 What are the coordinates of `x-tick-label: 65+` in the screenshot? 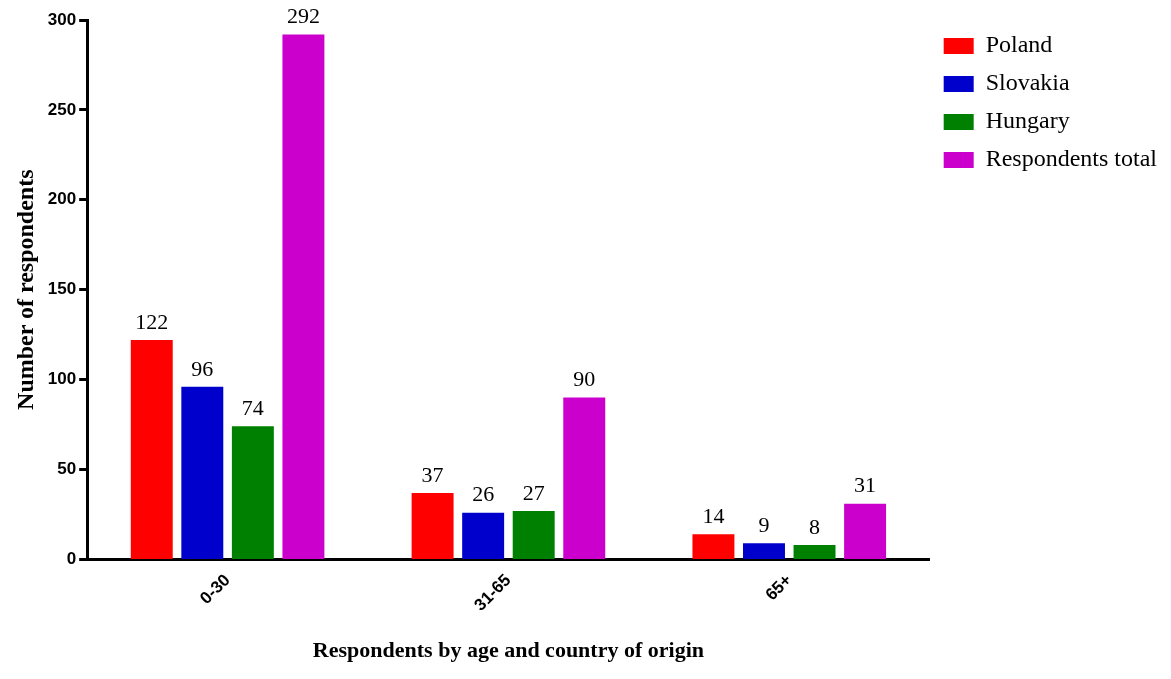 It's located at (778, 587).